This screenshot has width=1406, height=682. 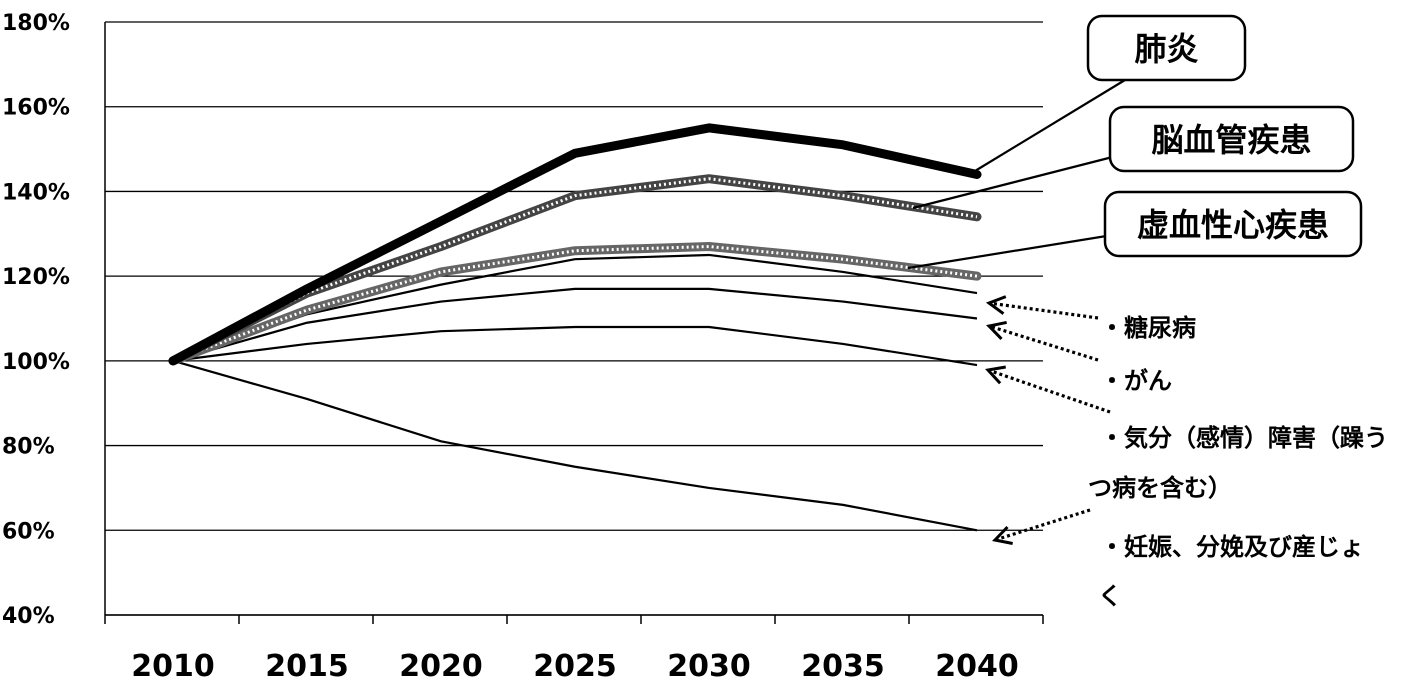 What do you see at coordinates (441, 665) in the screenshot?
I see `x-tick-label: 2020` at bounding box center [441, 665].